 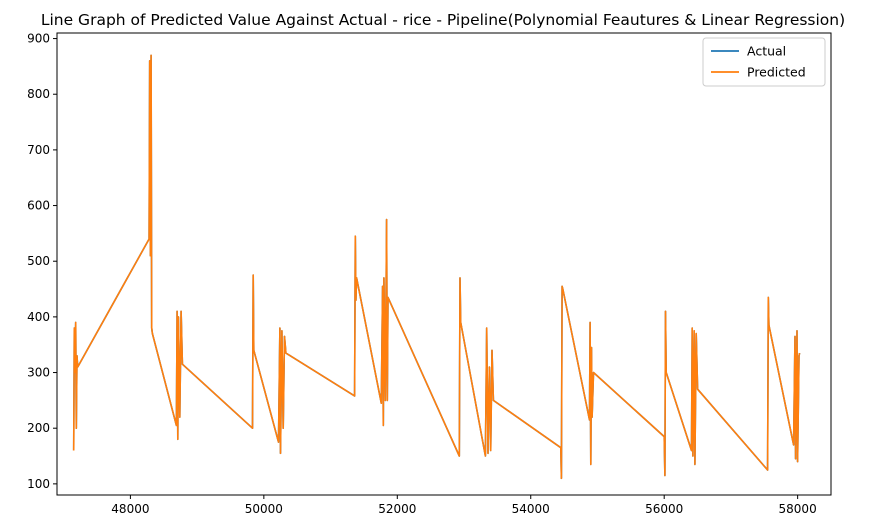 What do you see at coordinates (38, 261) in the screenshot?
I see `y-tick-label: 500` at bounding box center [38, 261].